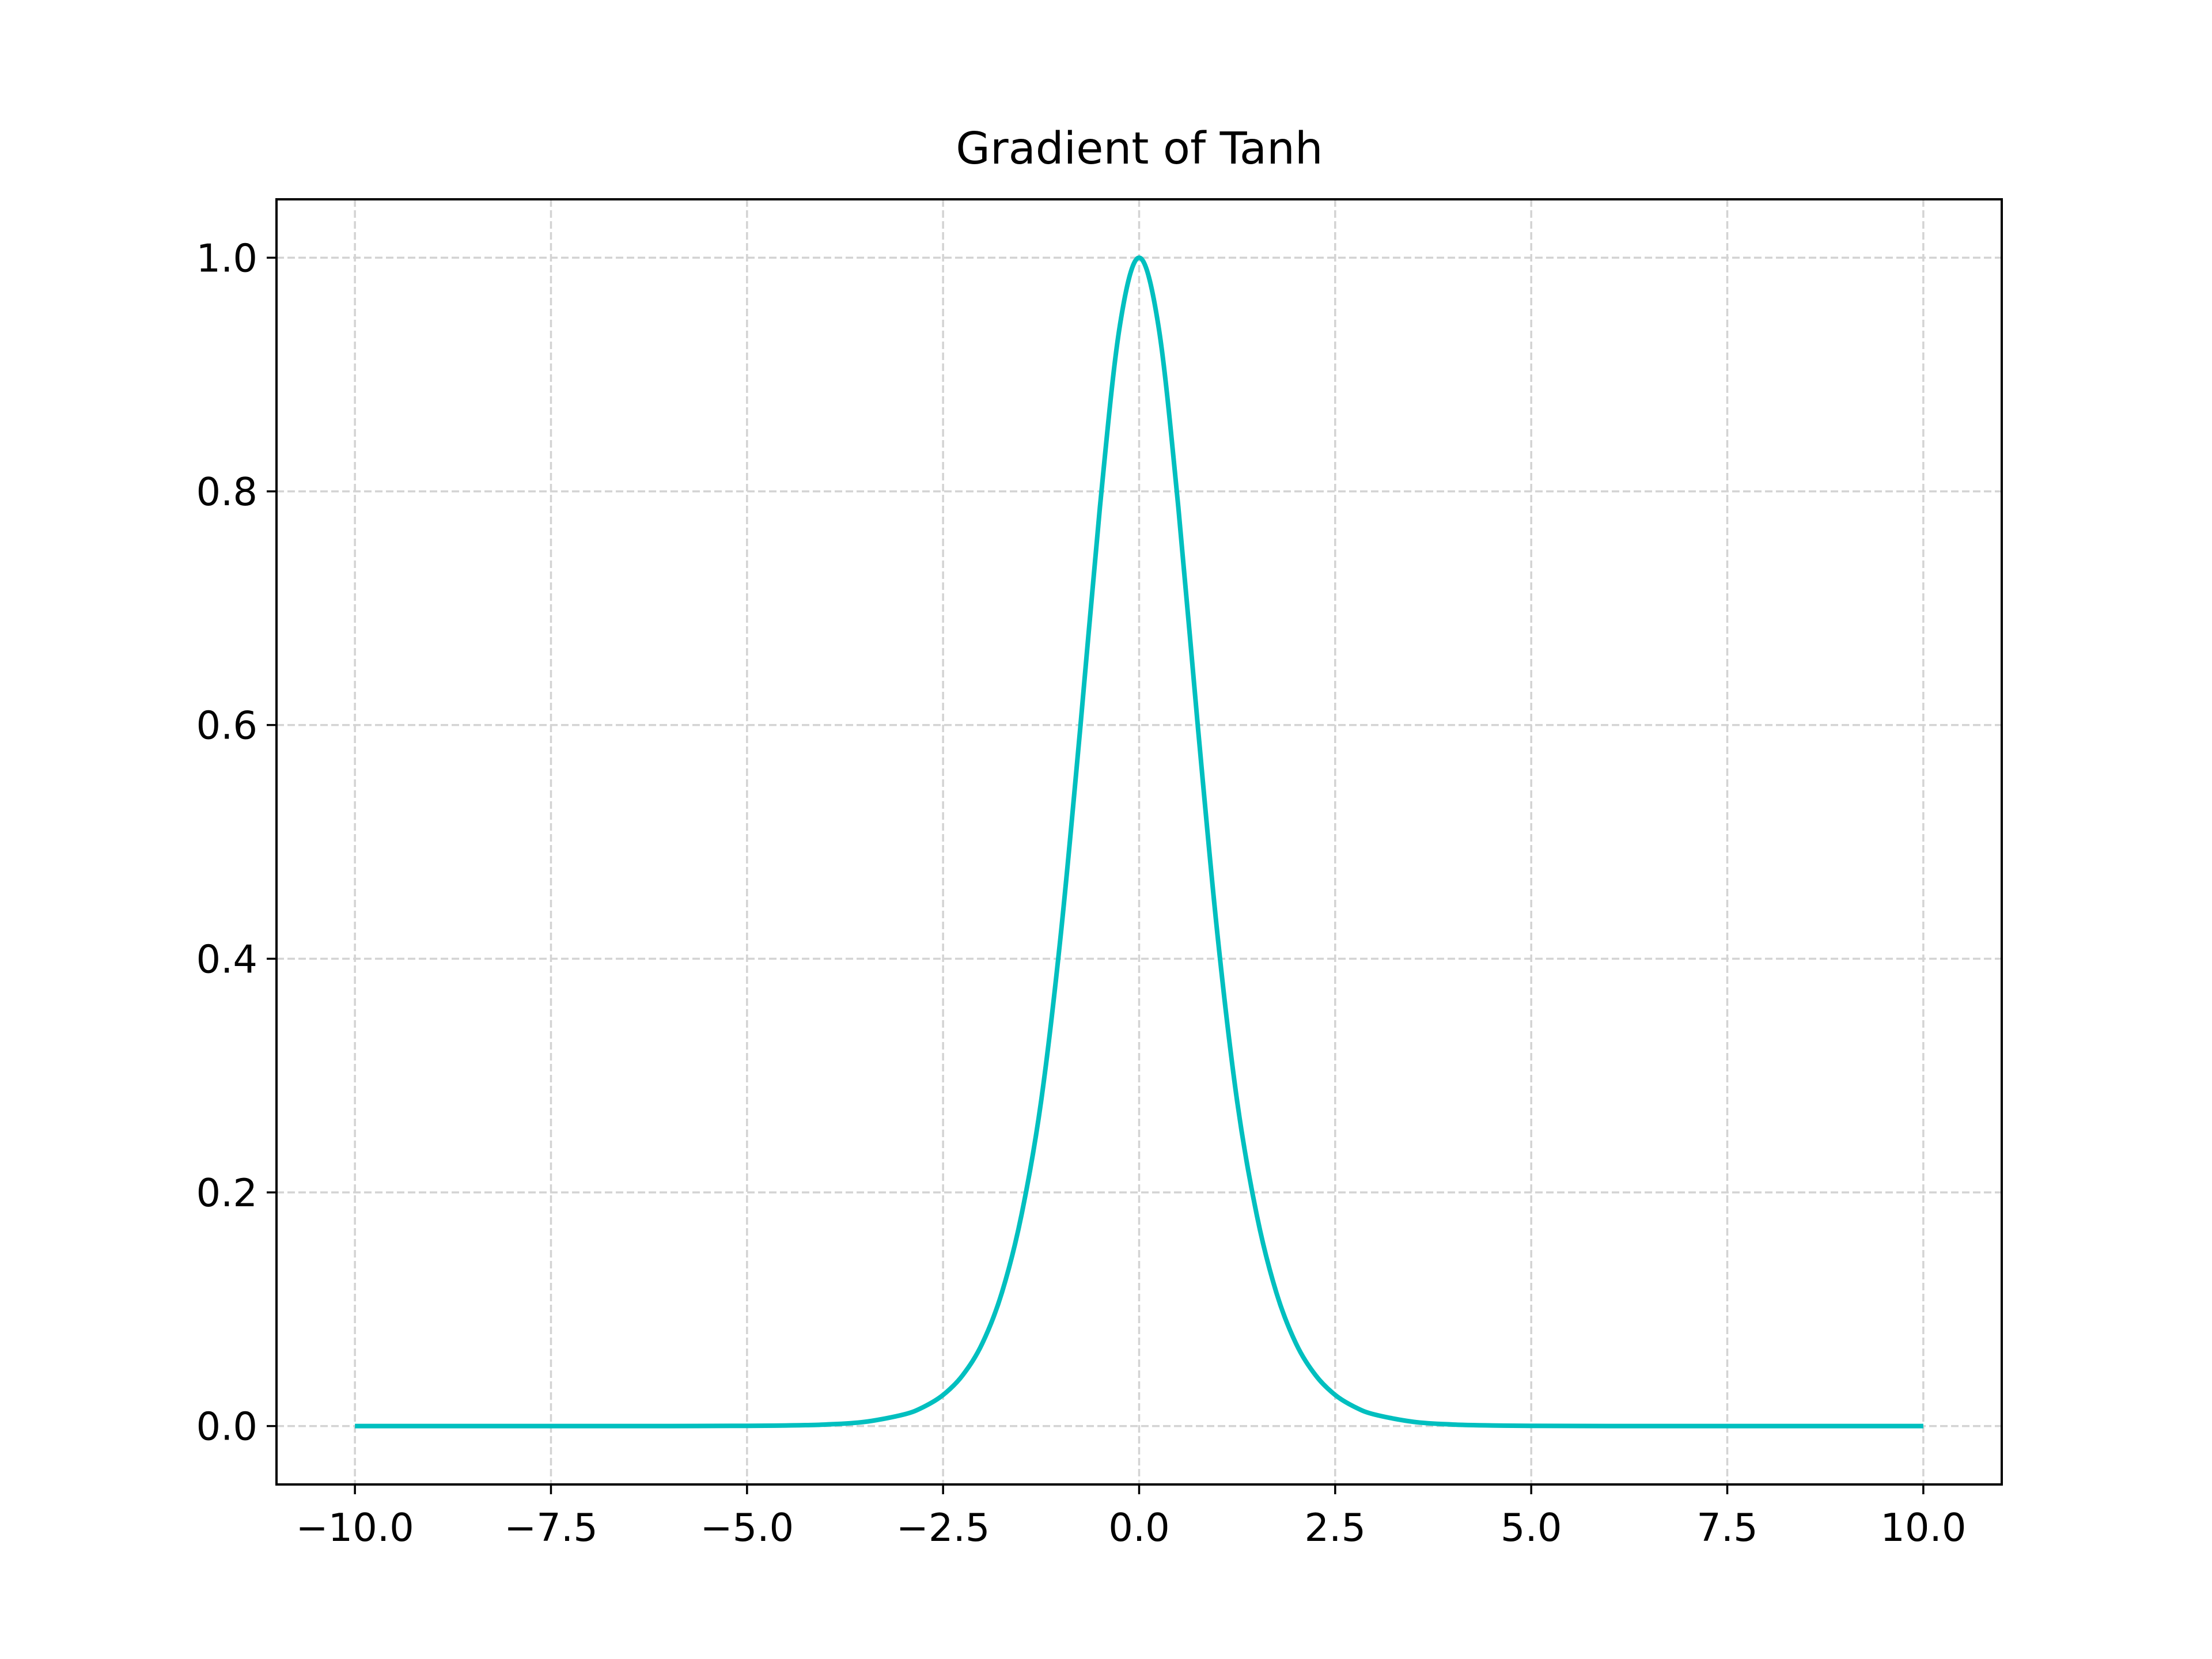 Image resolution: width=2212 pixels, height=1659 pixels. Describe the element at coordinates (226, 725) in the screenshot. I see `y-tick-label: 0.6` at that location.